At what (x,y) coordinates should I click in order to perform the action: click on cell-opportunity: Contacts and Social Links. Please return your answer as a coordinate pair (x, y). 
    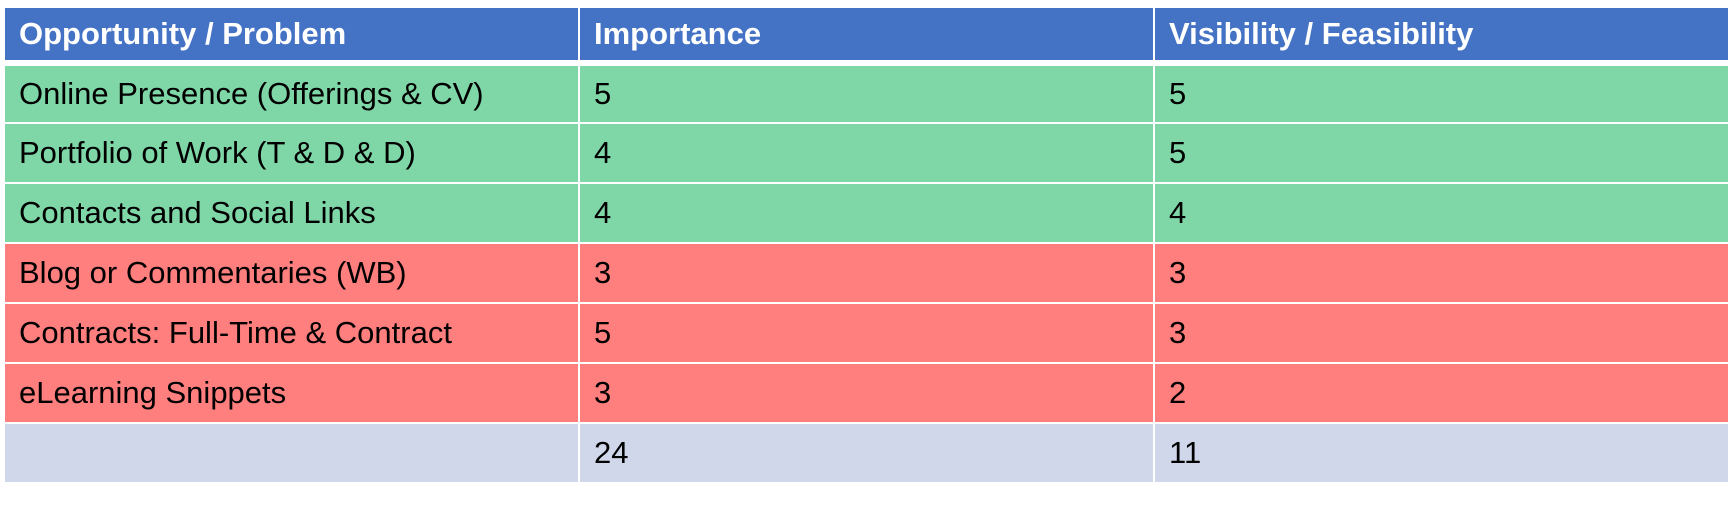
    Looking at the image, I should click on (291, 213).